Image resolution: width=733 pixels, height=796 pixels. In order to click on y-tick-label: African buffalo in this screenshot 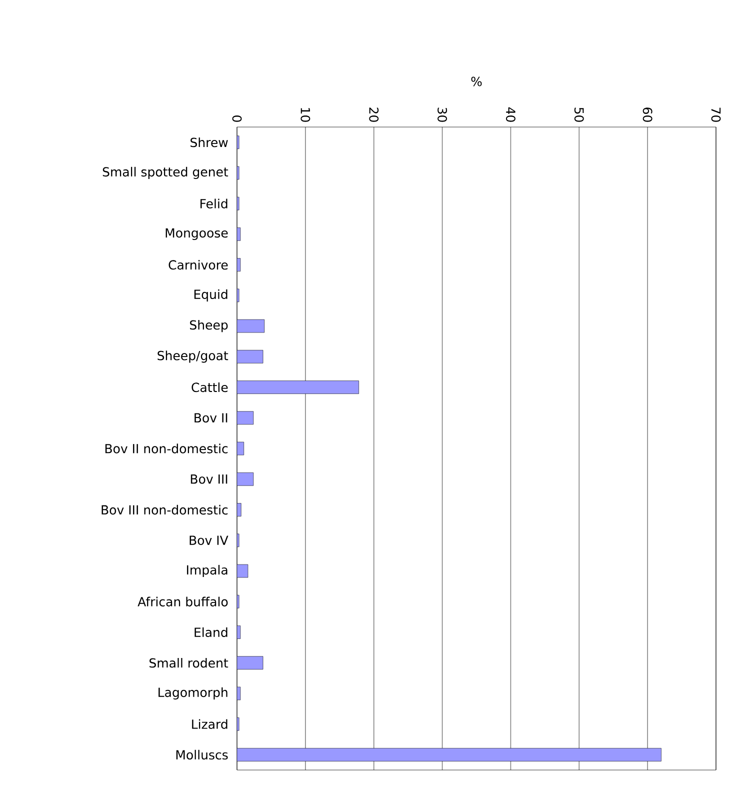, I will do `click(183, 601)`.